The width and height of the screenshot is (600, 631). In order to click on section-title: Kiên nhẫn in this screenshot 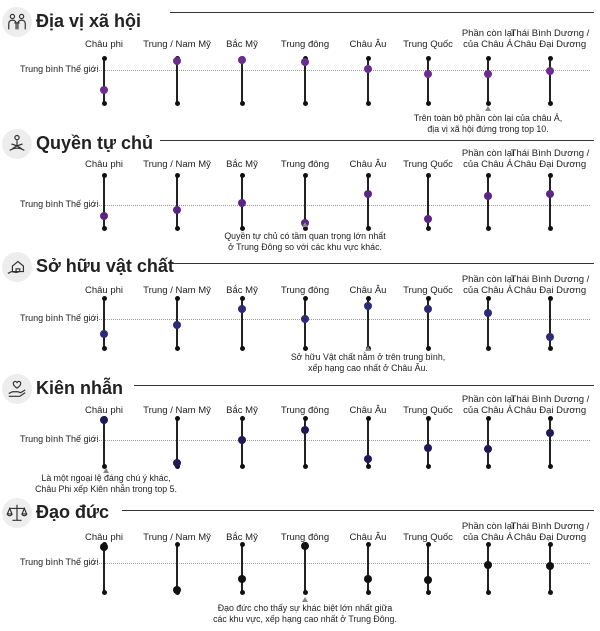, I will do `click(80, 388)`.